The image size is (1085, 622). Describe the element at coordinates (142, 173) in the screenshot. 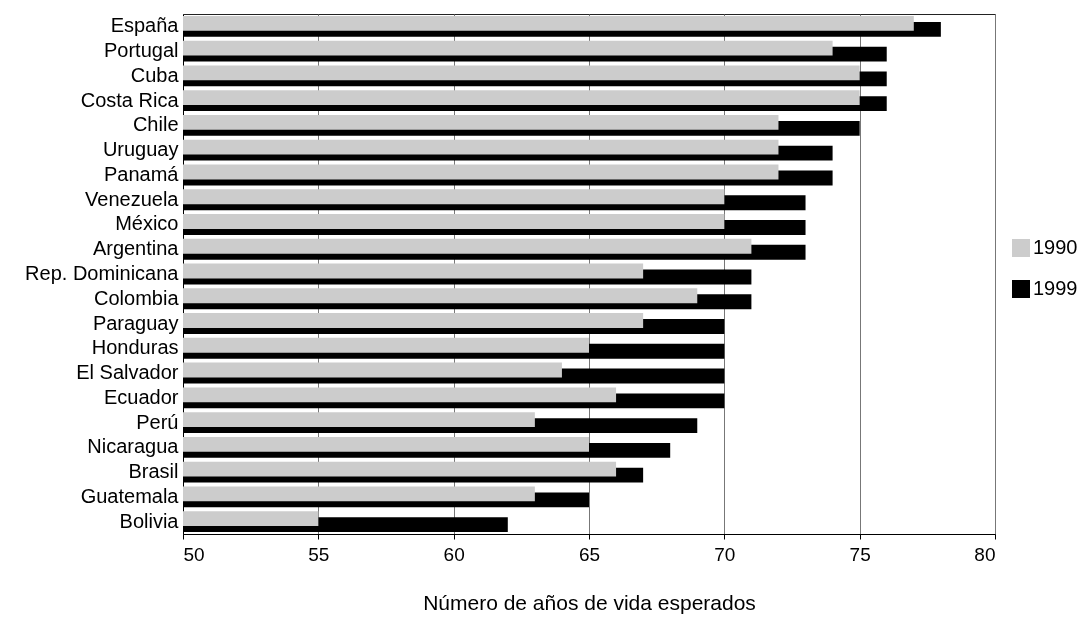

I see `y-tick-label: Panamá` at that location.